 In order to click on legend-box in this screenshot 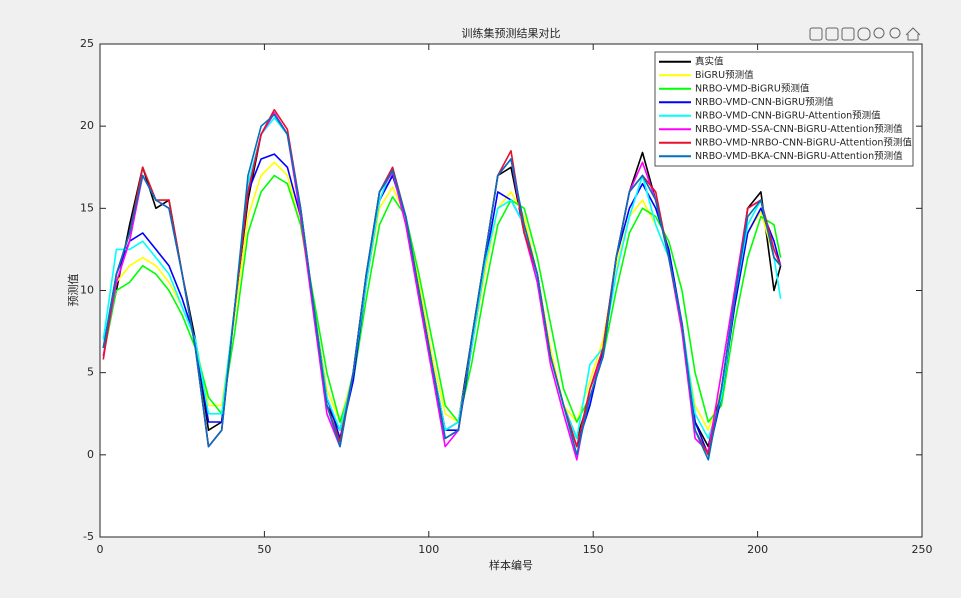, I will do `click(784, 109)`.